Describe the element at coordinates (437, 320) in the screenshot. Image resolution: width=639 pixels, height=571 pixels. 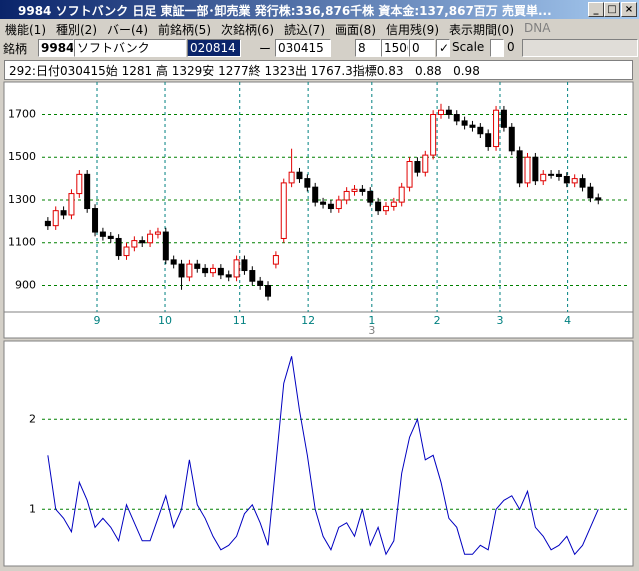
I see `x-tick-label: 2` at that location.